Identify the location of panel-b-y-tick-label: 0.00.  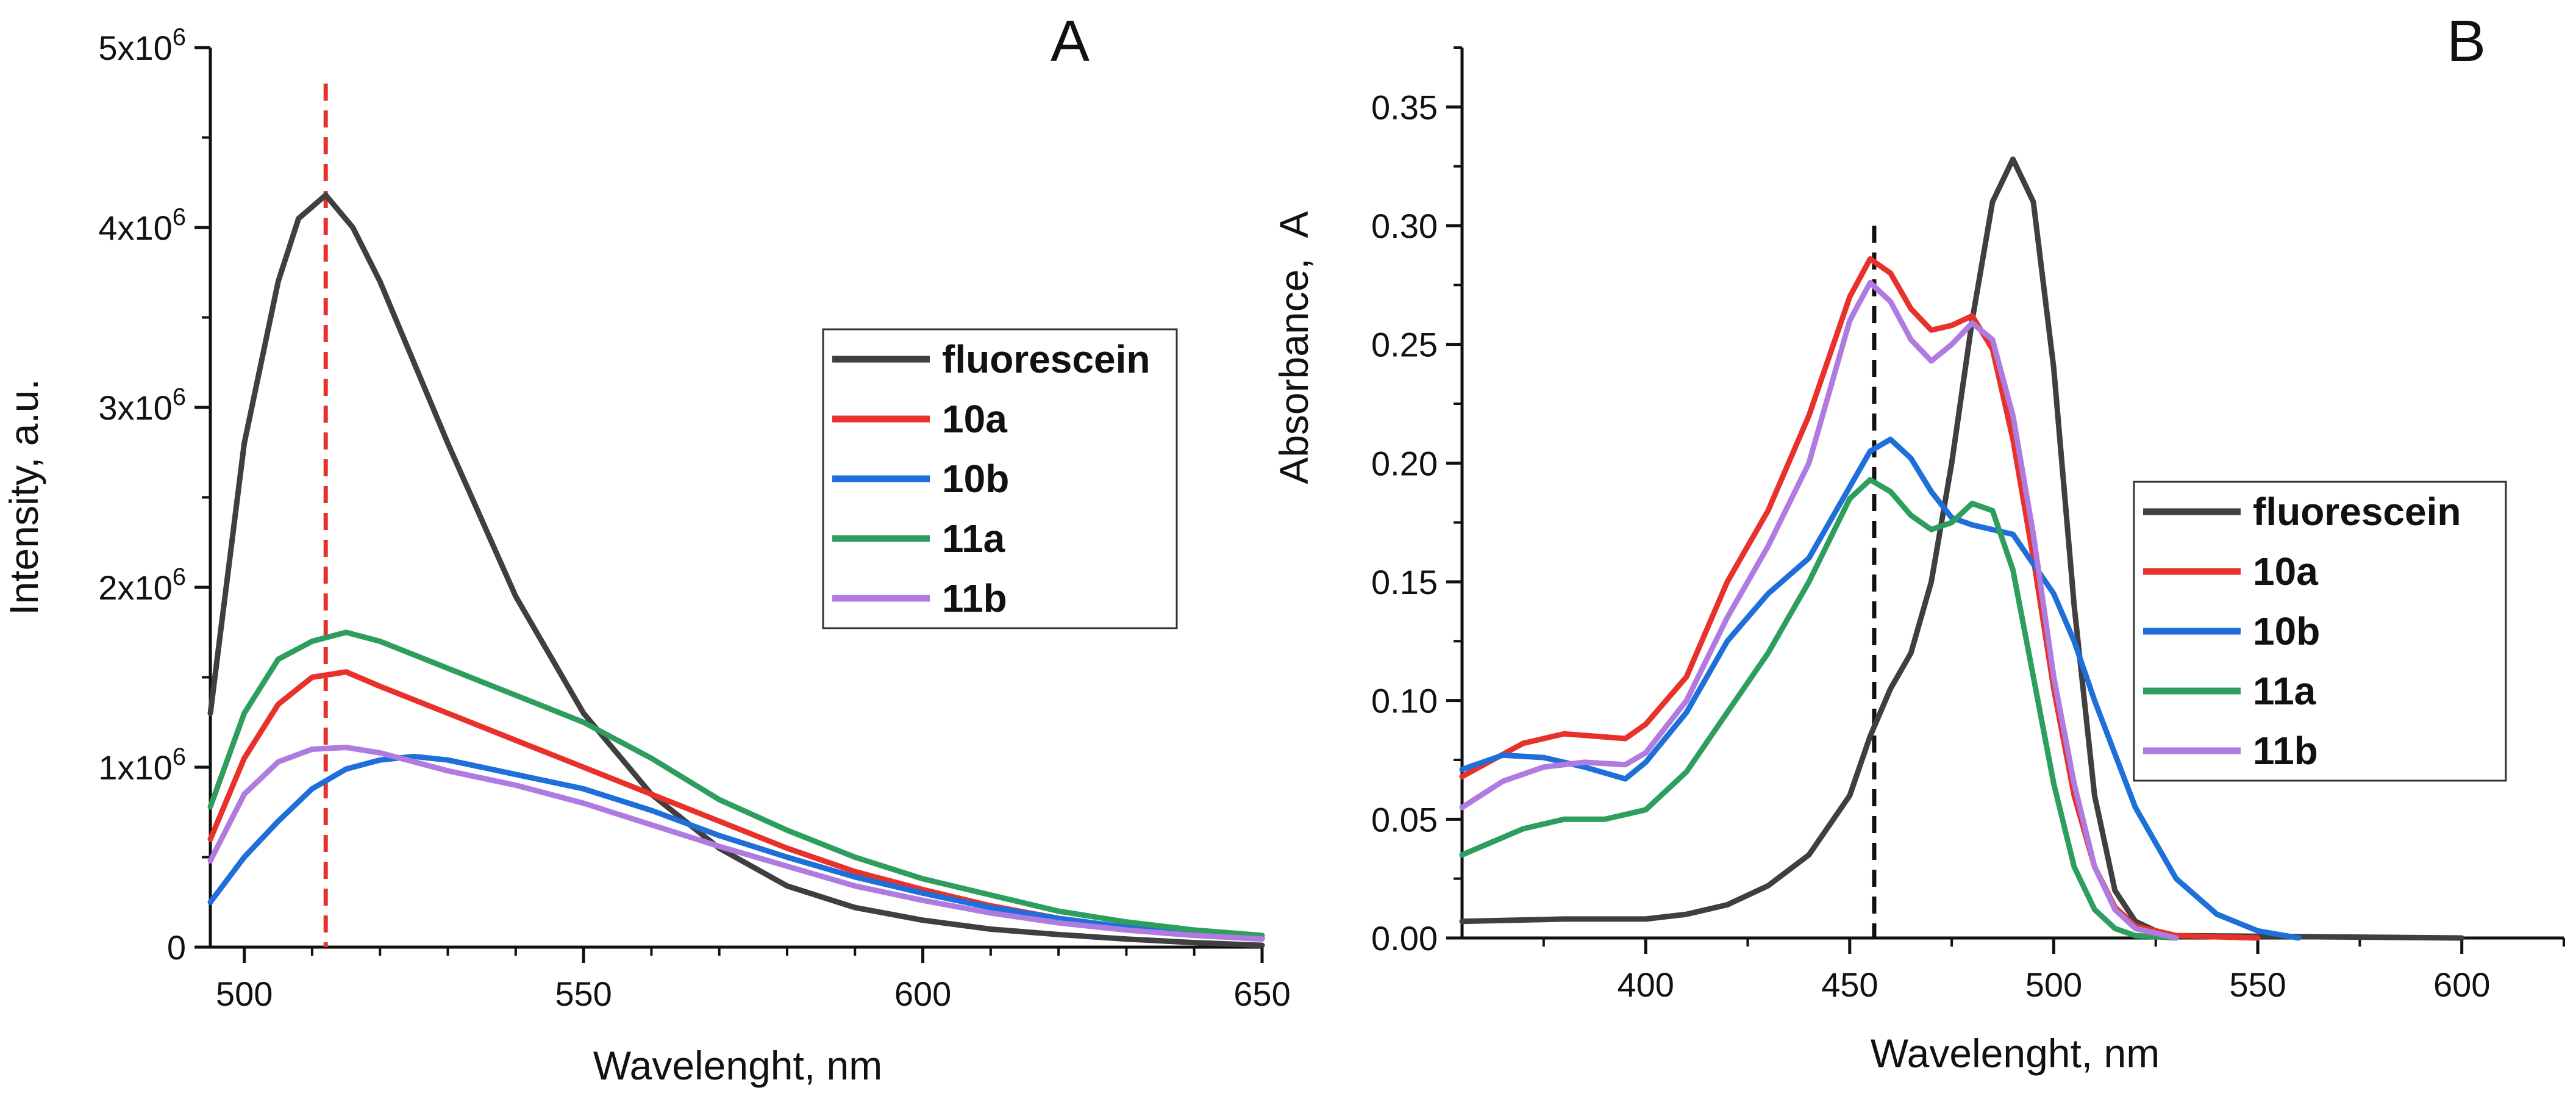
(1405, 939).